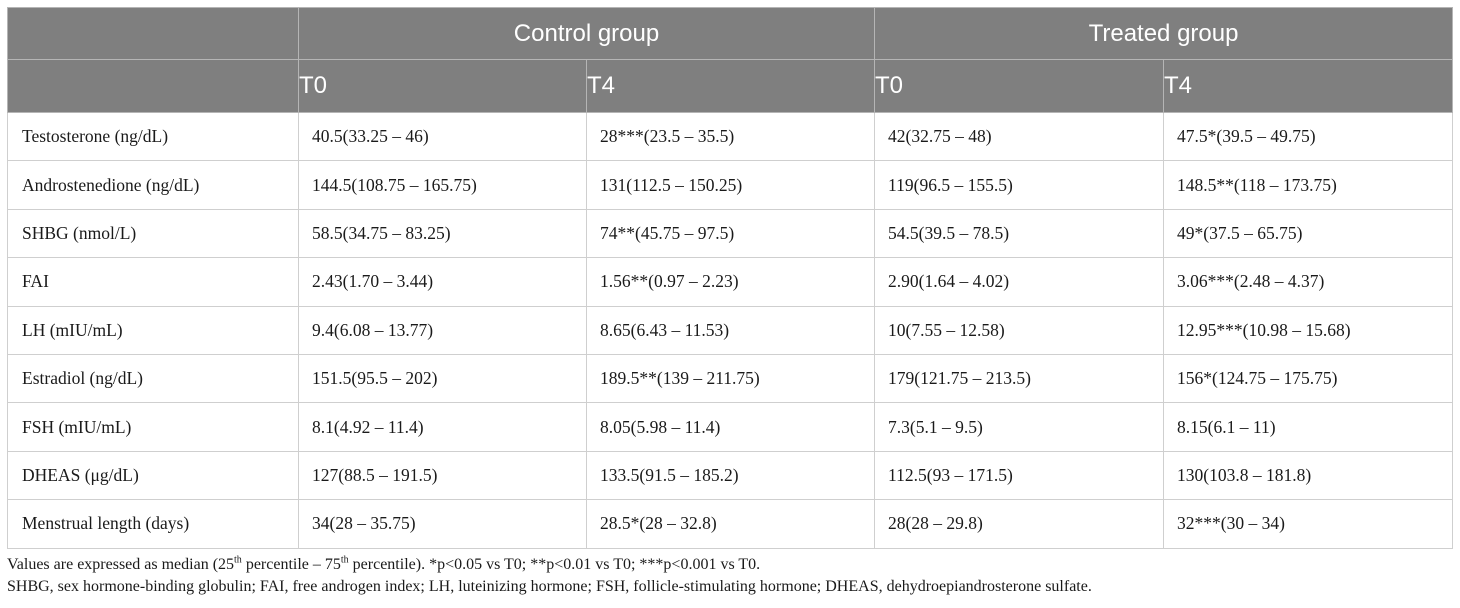  What do you see at coordinates (1308, 282) in the screenshot?
I see `table-cell: 3.06***(2.48 – 4.37)` at bounding box center [1308, 282].